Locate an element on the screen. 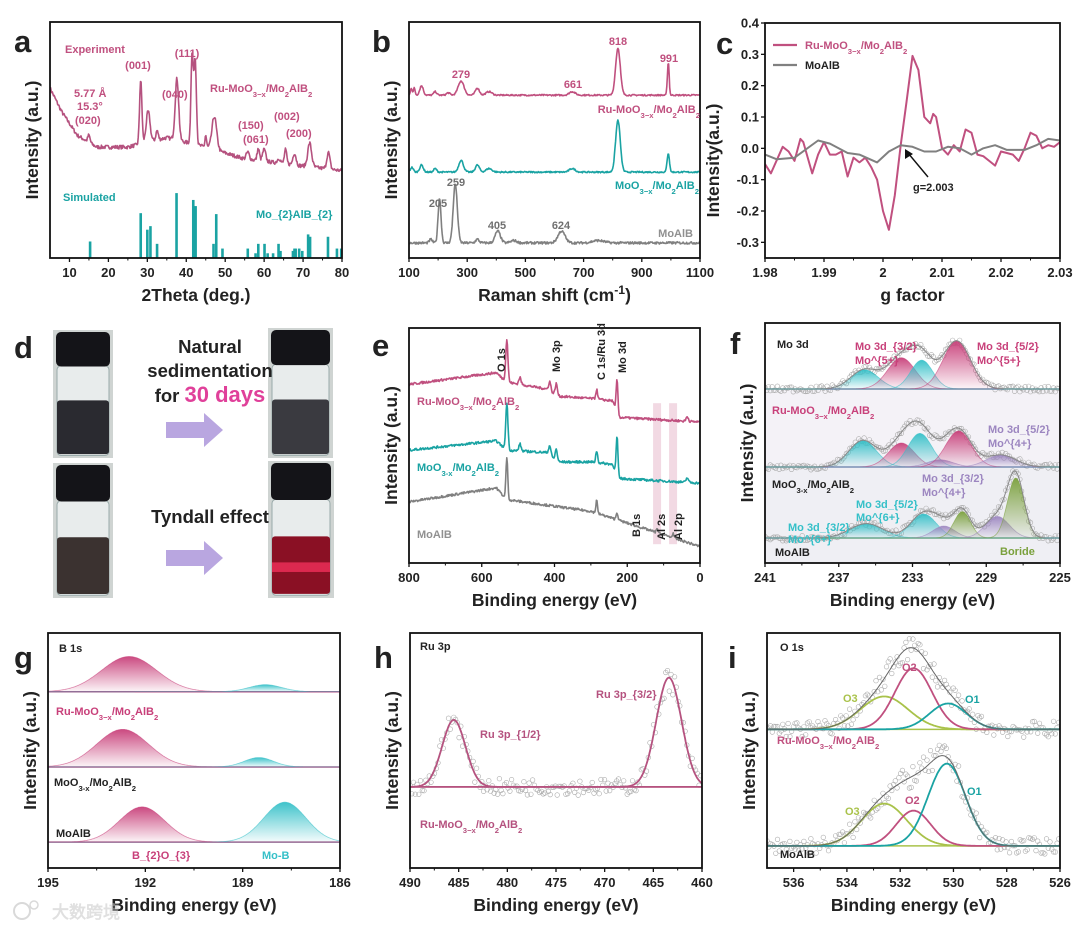  x-tick-label: 480 is located at coordinates (507, 882).